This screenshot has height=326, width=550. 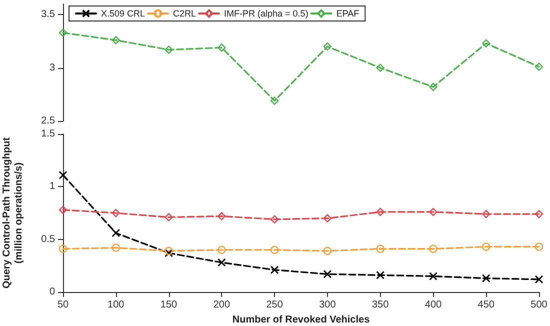 I want to click on legend-label: C2RL, so click(x=184, y=13).